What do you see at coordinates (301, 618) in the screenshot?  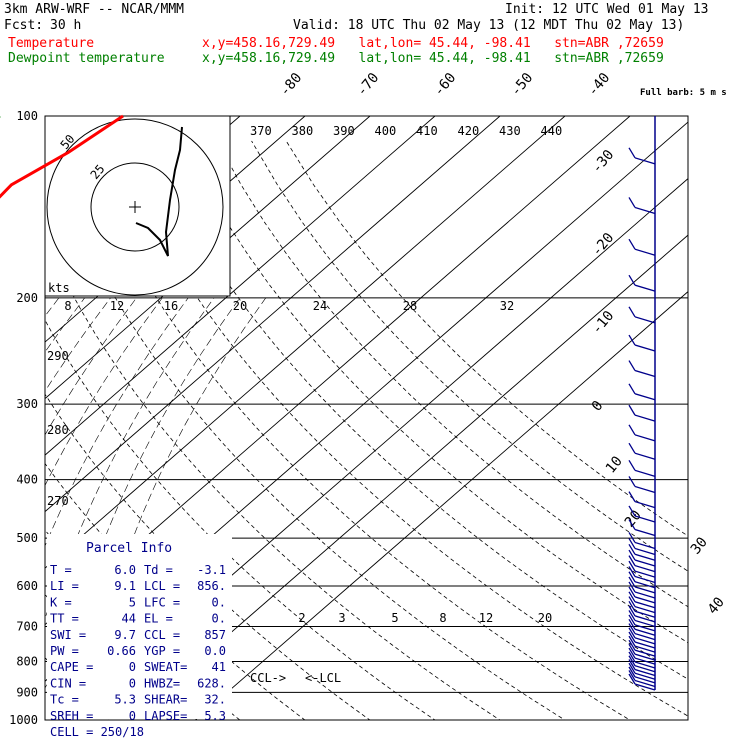 I see `mixing-ratio-label: 2` at bounding box center [301, 618].